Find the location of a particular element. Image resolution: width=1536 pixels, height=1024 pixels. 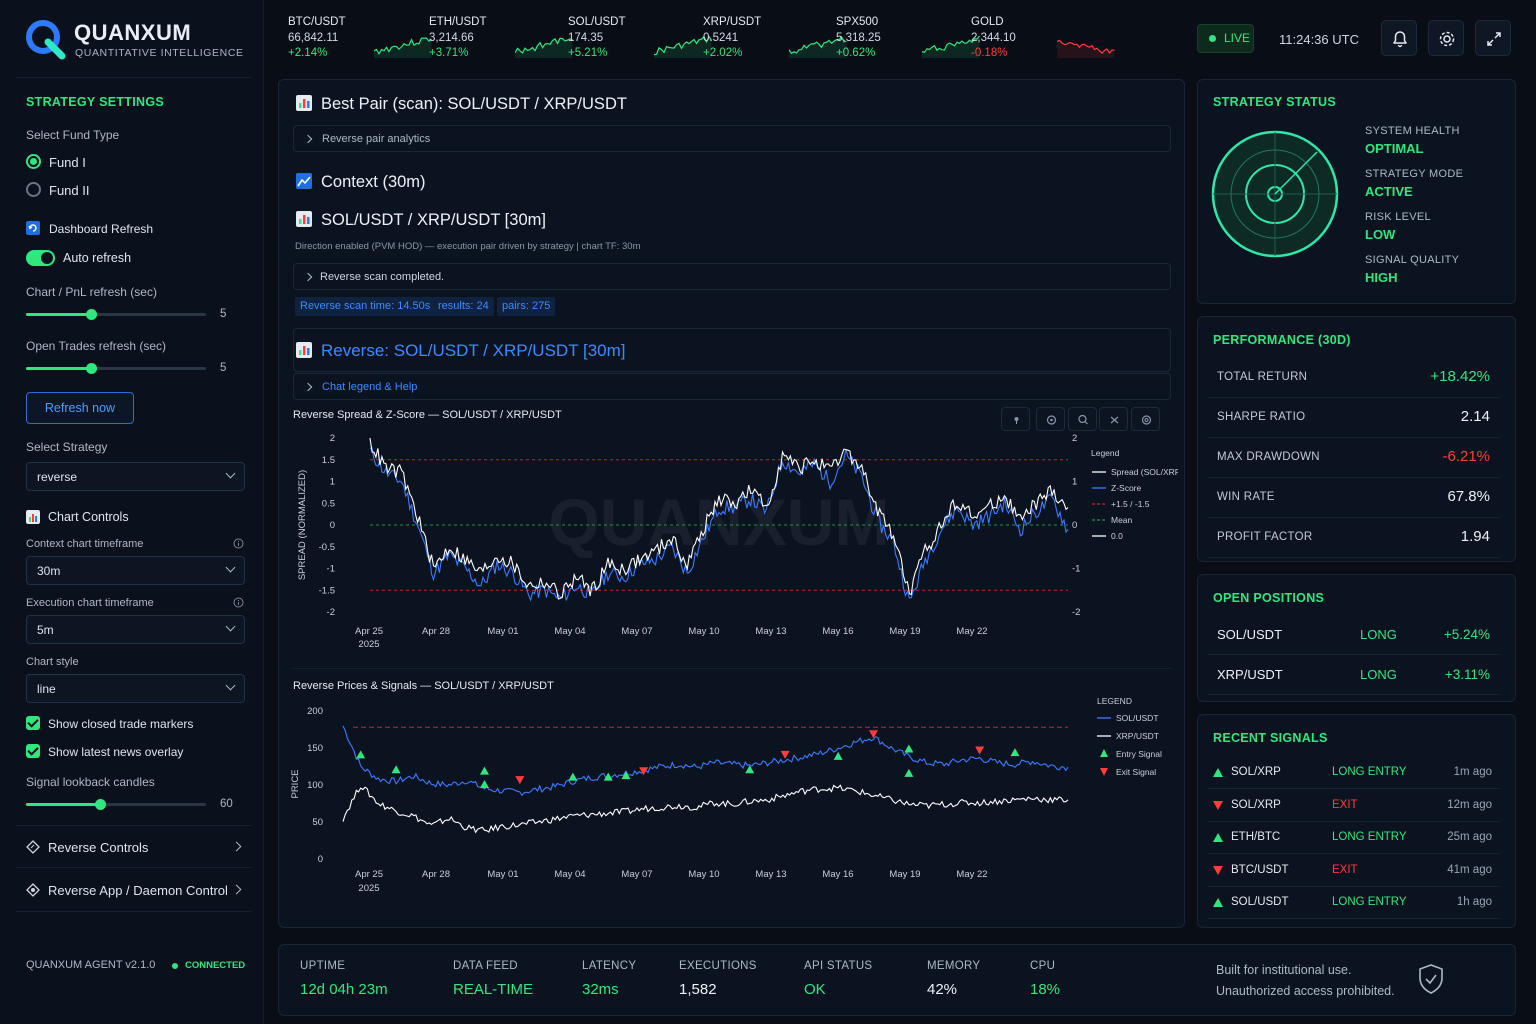

legend-entry: Spread (SOL/XRP) is located at coordinates (1144, 472).